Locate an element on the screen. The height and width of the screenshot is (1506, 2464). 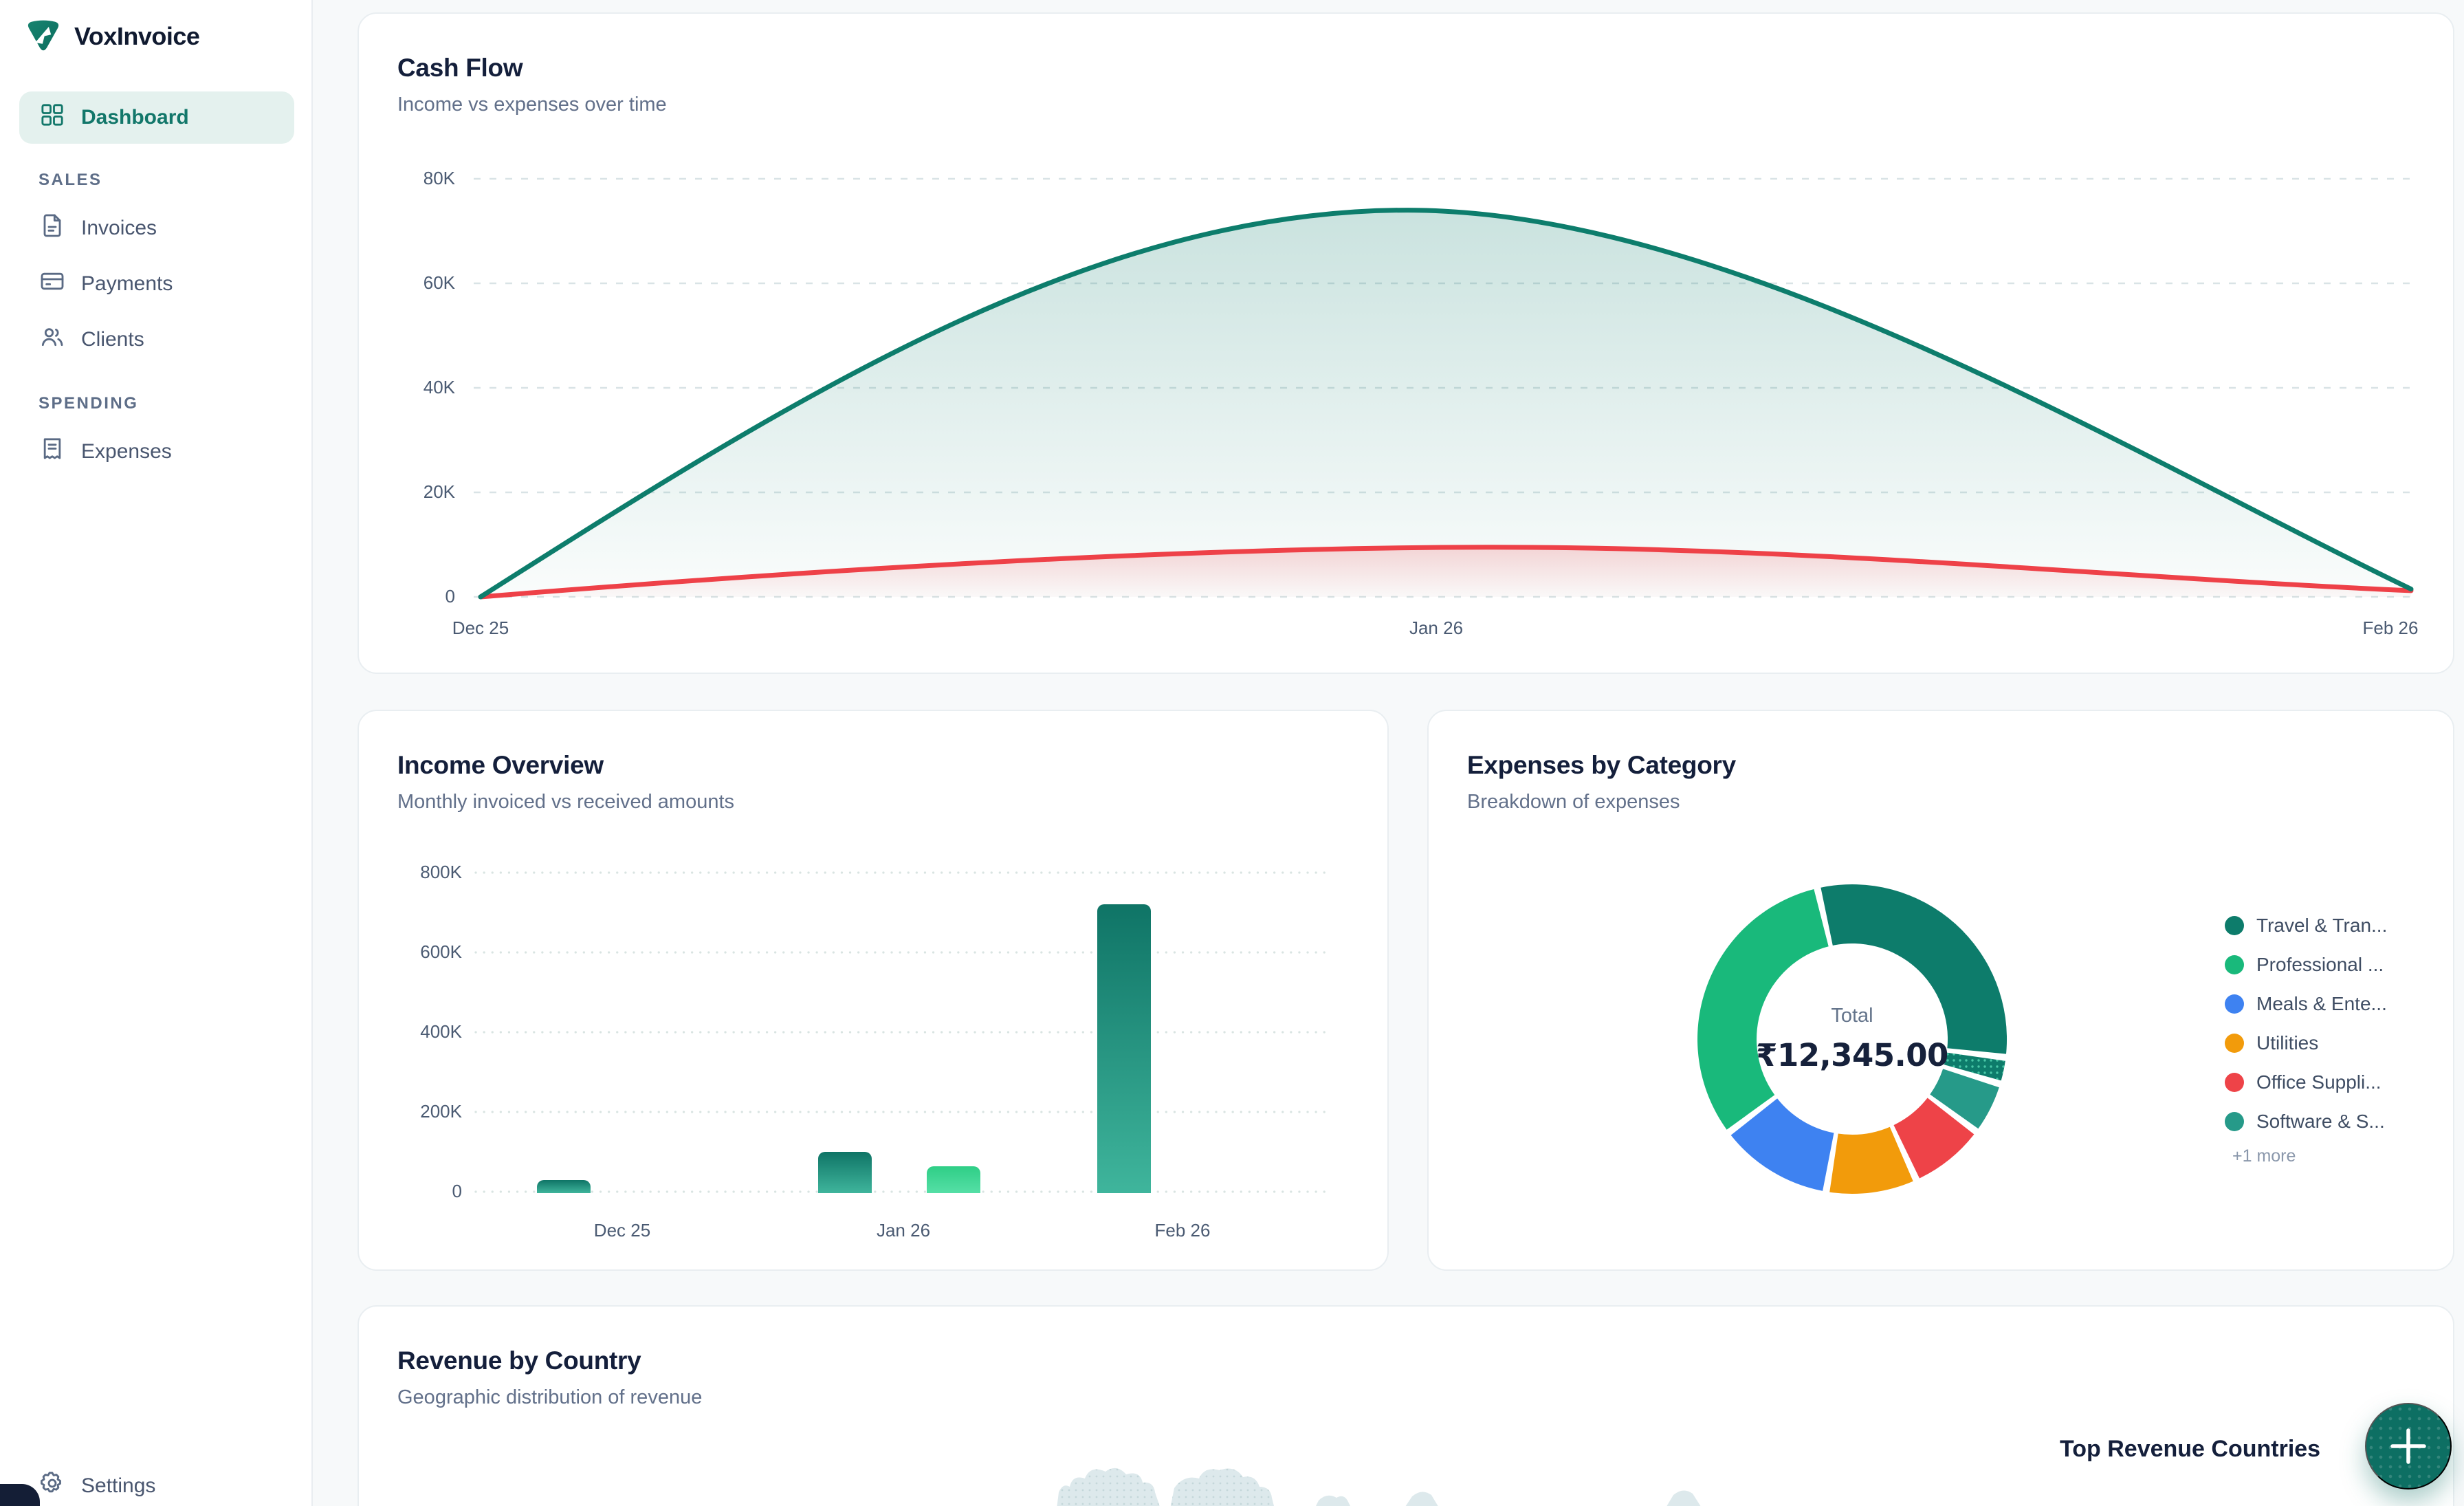
sidebar-item-label: Dashboard is located at coordinates (135, 117).